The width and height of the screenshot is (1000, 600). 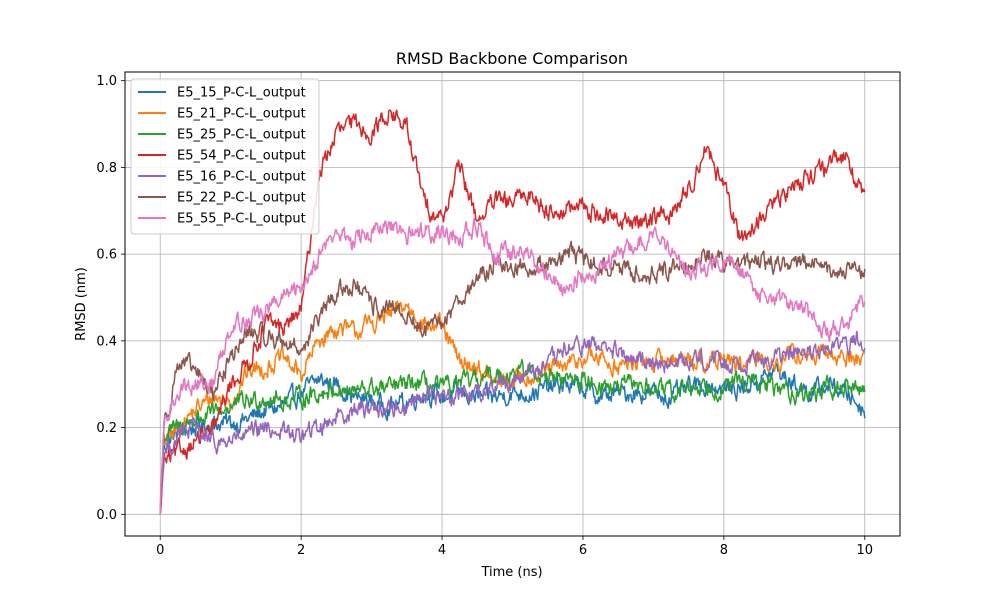 I want to click on legend-label: E5_15_P-C-L_output, so click(x=241, y=93).